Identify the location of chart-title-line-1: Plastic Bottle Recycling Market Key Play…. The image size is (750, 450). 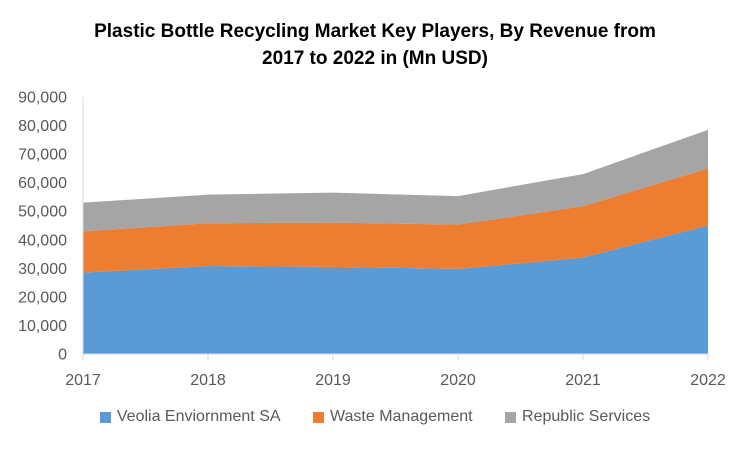
(375, 31).